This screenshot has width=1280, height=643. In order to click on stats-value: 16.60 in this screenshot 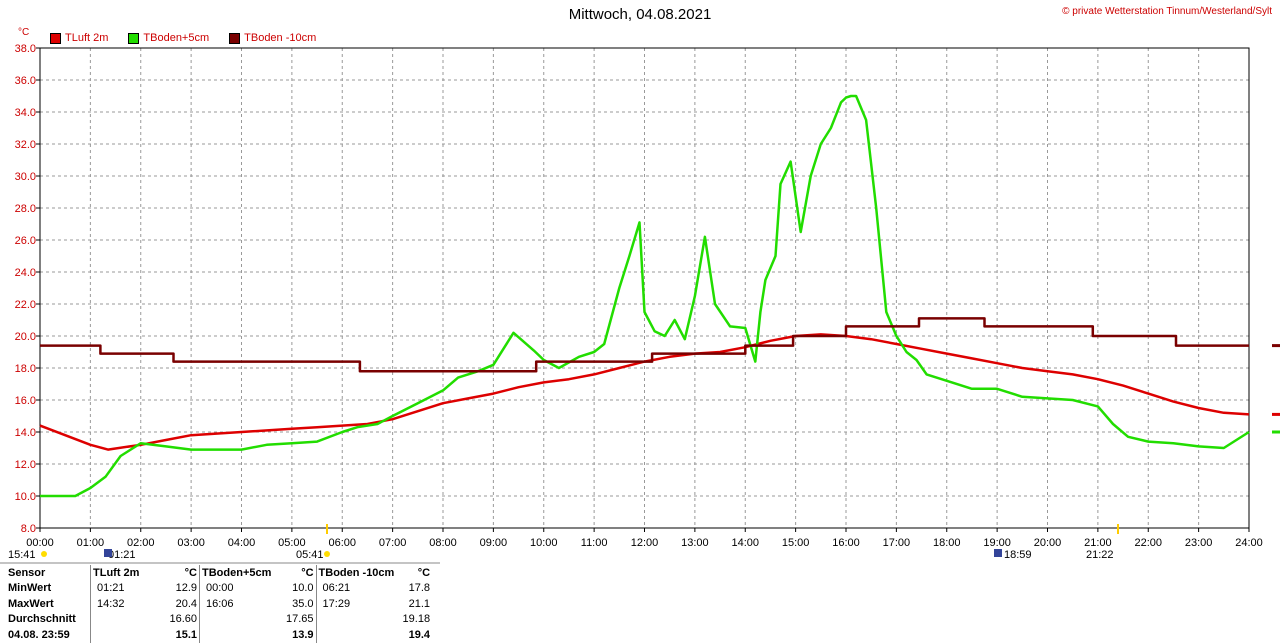, I will do `click(183, 619)`.